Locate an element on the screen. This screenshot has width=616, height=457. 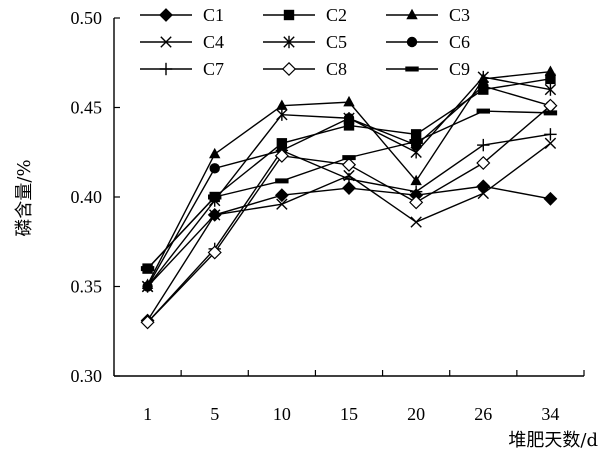
x-axis-title: 堆肥天数/d is located at coordinates (553, 440).